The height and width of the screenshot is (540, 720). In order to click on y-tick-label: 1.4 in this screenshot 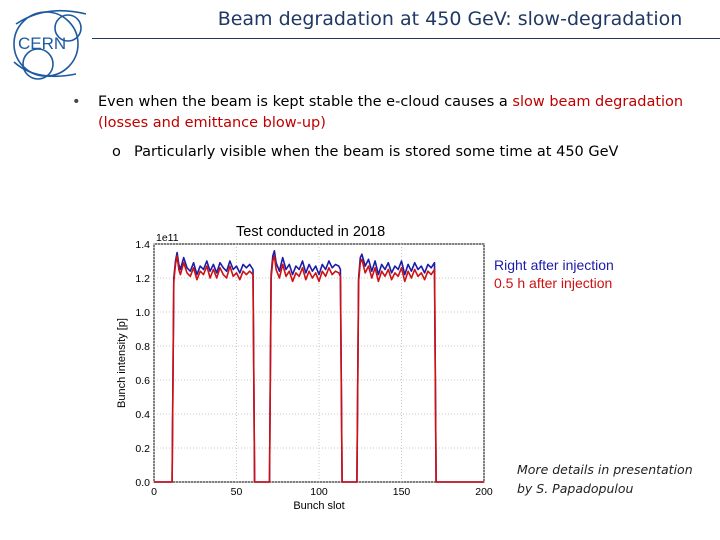, I will do `click(142, 245)`.